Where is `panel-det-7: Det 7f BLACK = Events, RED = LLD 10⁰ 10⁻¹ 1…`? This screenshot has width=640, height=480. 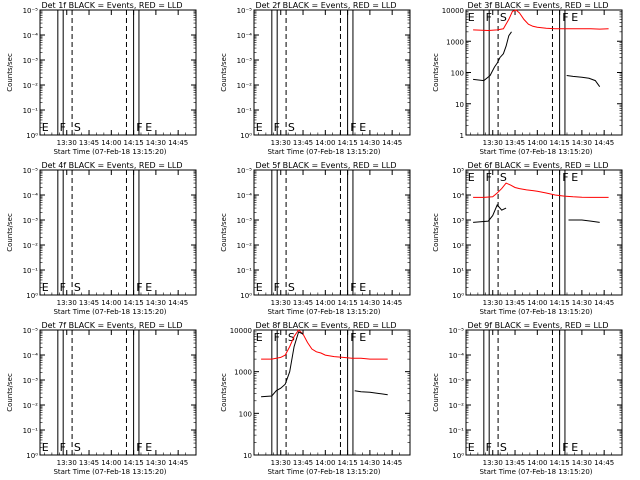 panel-det-7: Det 7f BLACK = Events, RED = LLD 10⁰ 10⁻¹ 1… is located at coordinates (101, 398).